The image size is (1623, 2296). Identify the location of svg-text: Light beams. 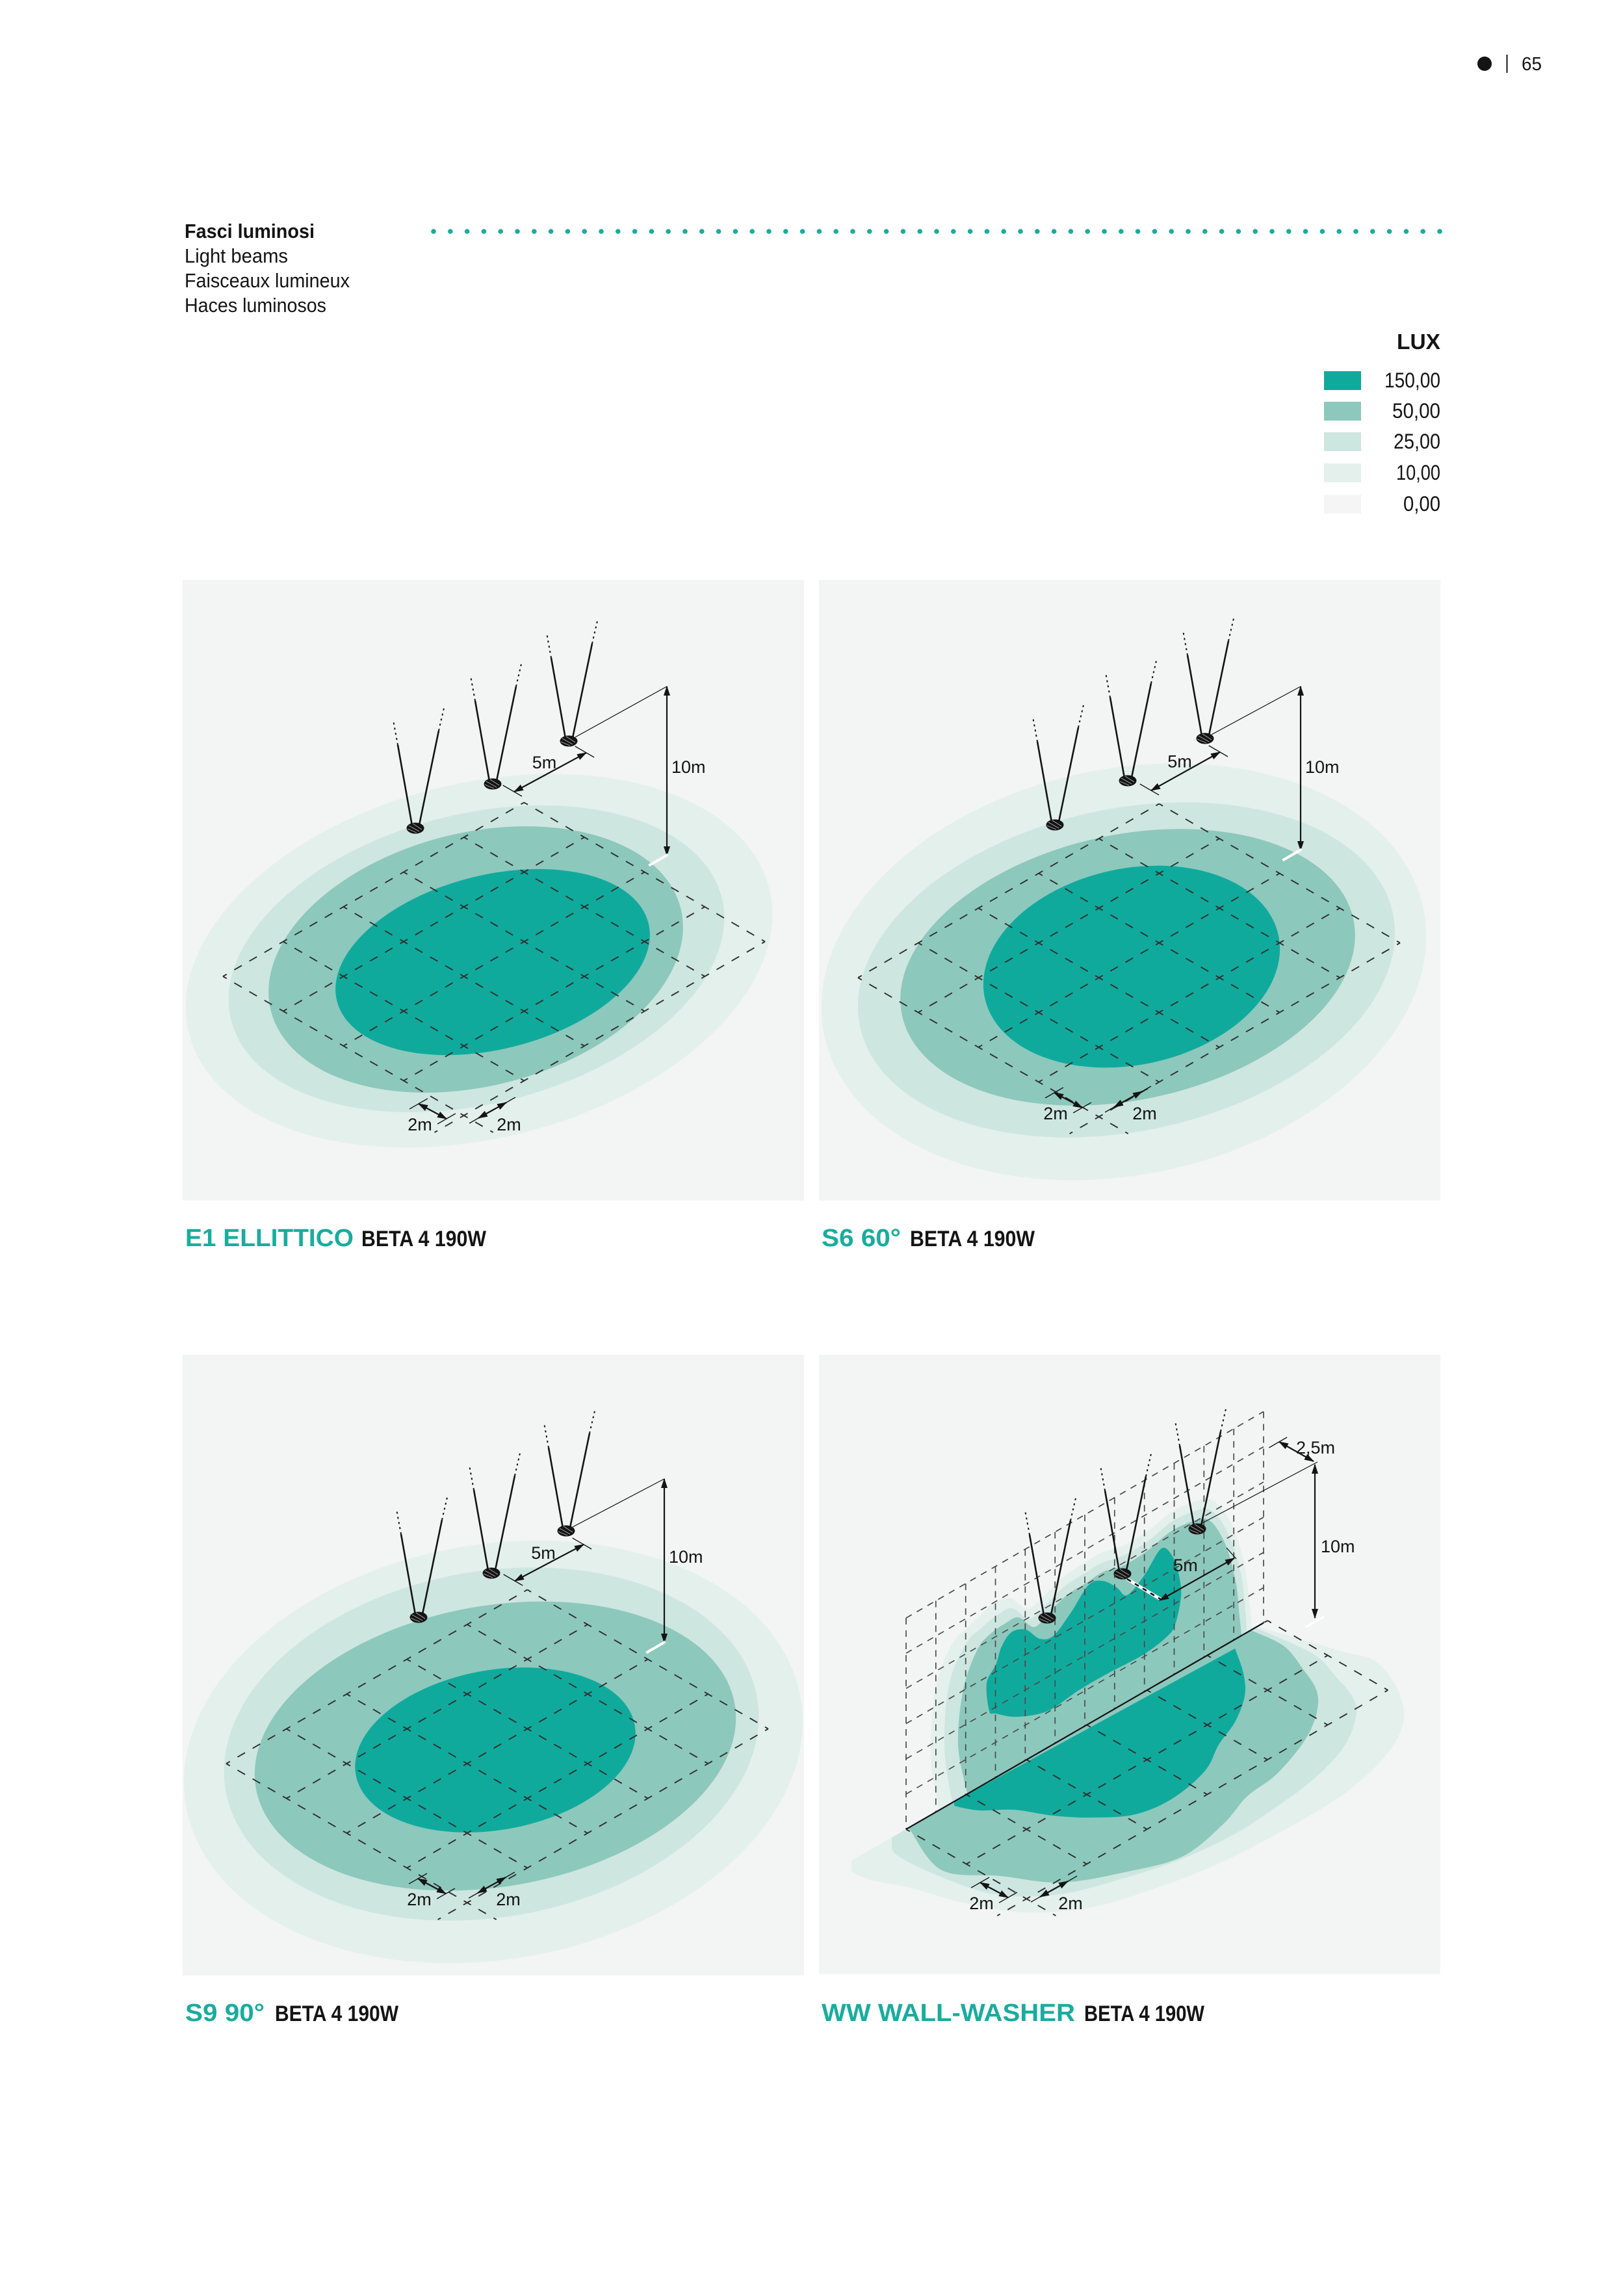
(237, 255).